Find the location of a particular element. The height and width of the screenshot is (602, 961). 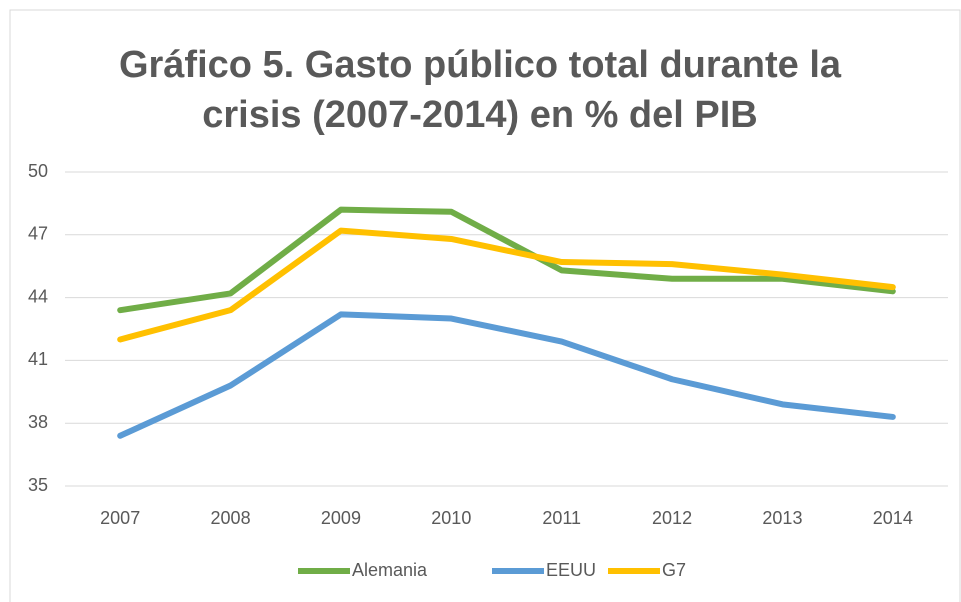

x-tick-label: 2008 is located at coordinates (231, 518).